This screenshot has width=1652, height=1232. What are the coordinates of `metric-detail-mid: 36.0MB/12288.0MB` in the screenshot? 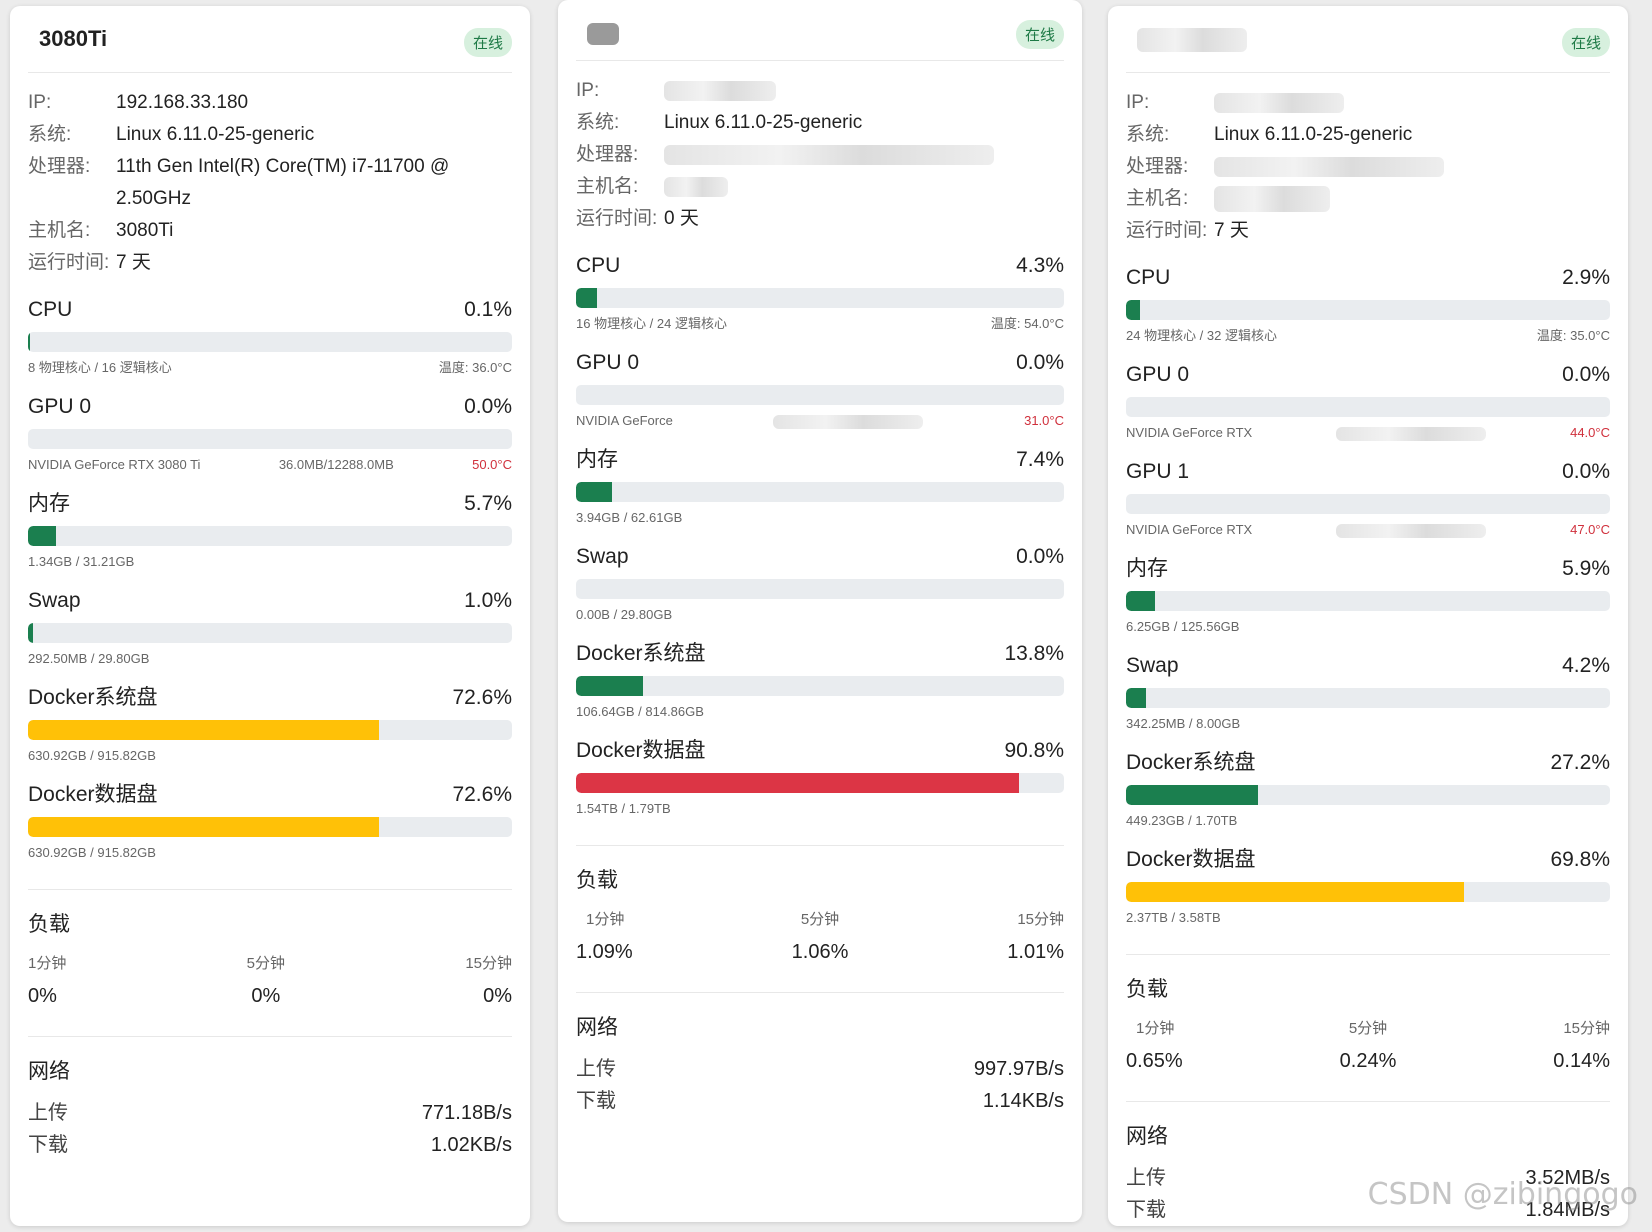 It's located at (336, 464).